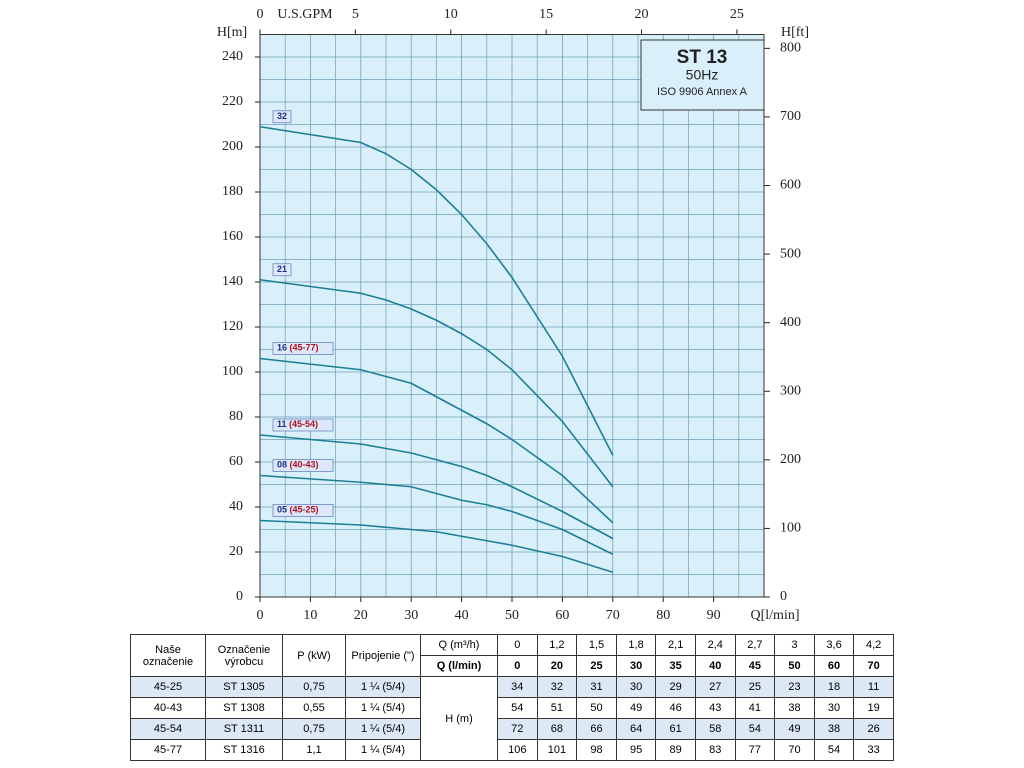  What do you see at coordinates (282, 348) in the screenshot?
I see `curve-name: 16` at bounding box center [282, 348].